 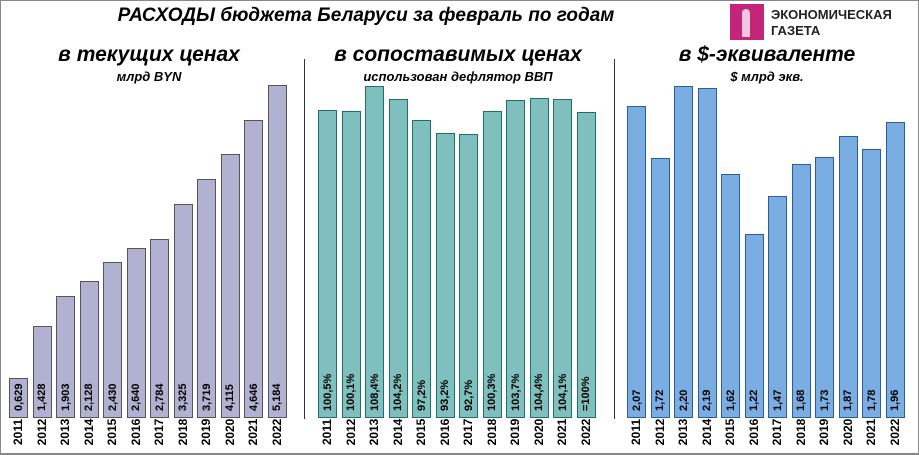 What do you see at coordinates (747, 22) in the screenshot?
I see `logo-icon` at bounding box center [747, 22].